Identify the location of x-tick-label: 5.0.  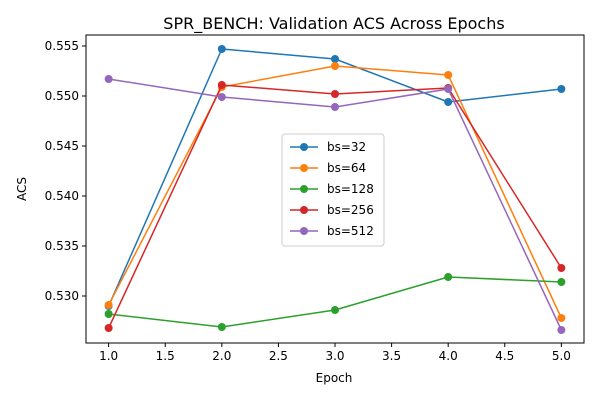
(561, 356).